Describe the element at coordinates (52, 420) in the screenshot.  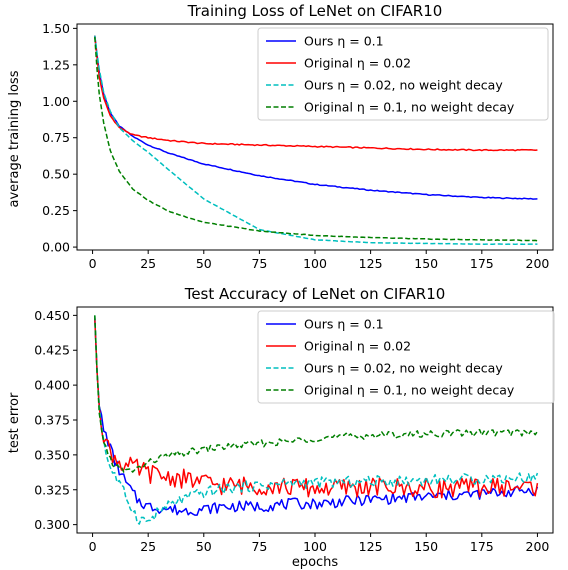
I see `y-tick-label: 0.375` at that location.